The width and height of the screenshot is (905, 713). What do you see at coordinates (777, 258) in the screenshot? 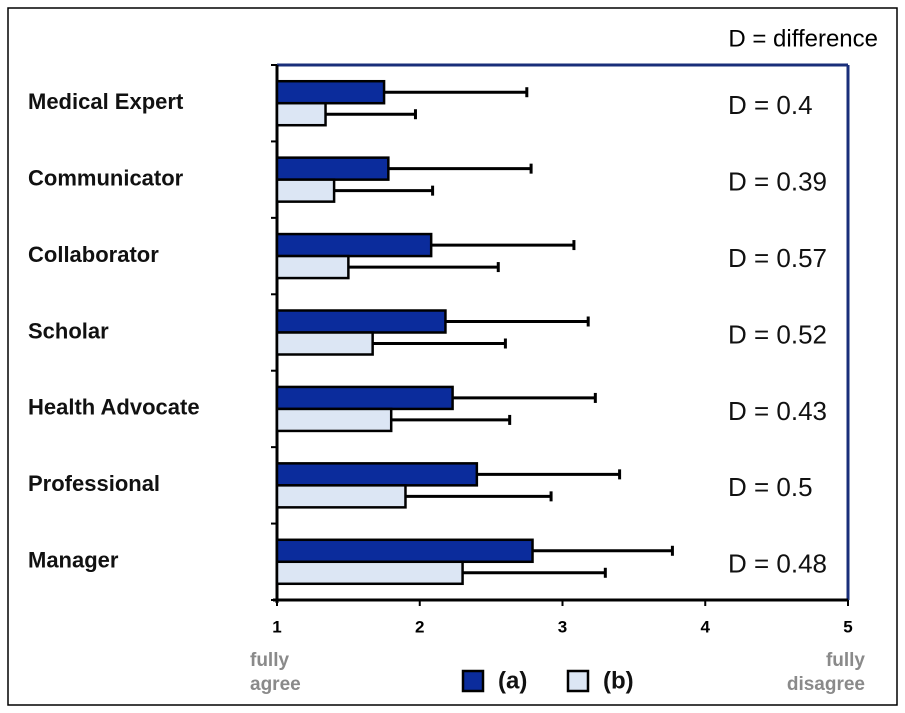
I see `annotation: D = 0.57` at bounding box center [777, 258].